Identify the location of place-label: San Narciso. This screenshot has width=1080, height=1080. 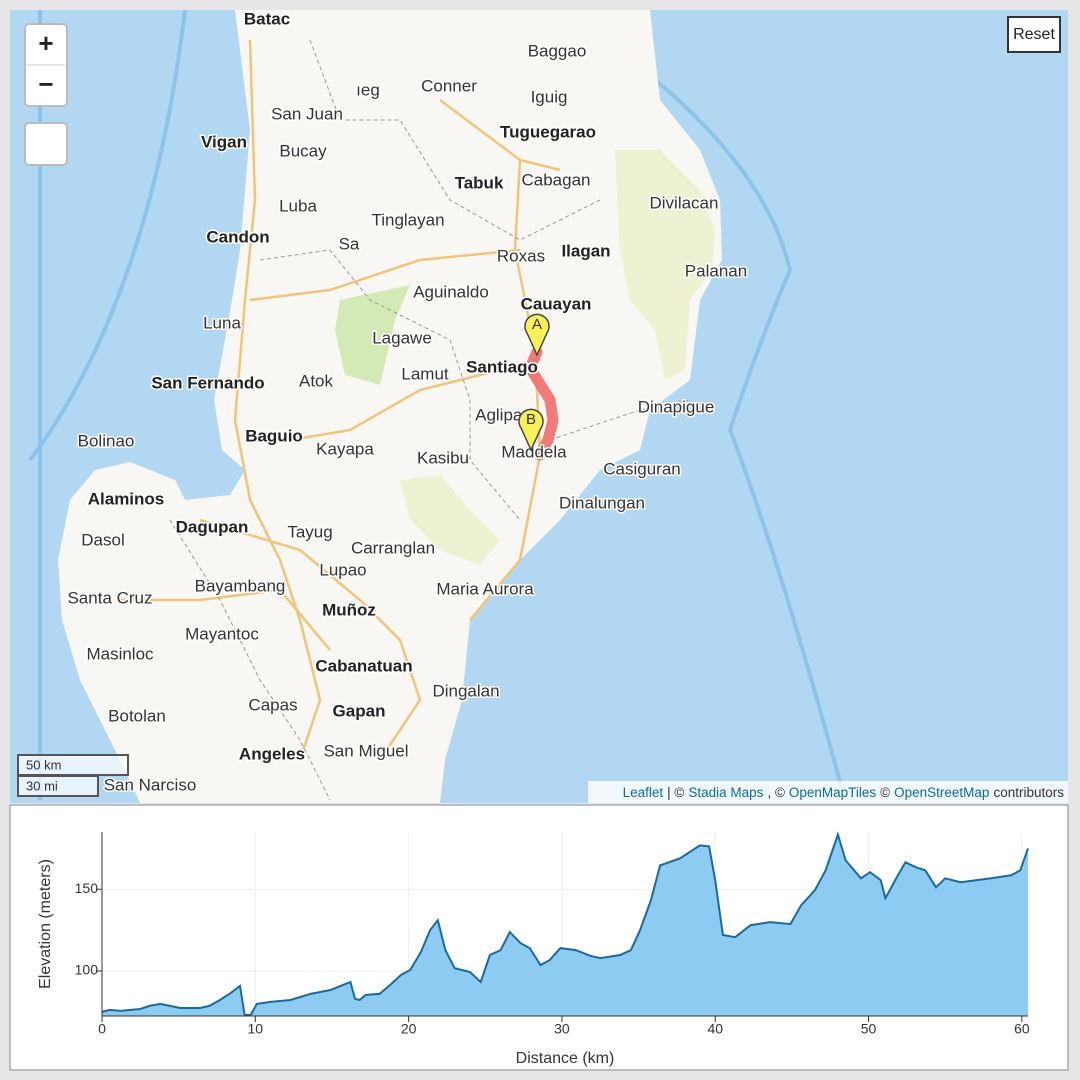
(150, 784).